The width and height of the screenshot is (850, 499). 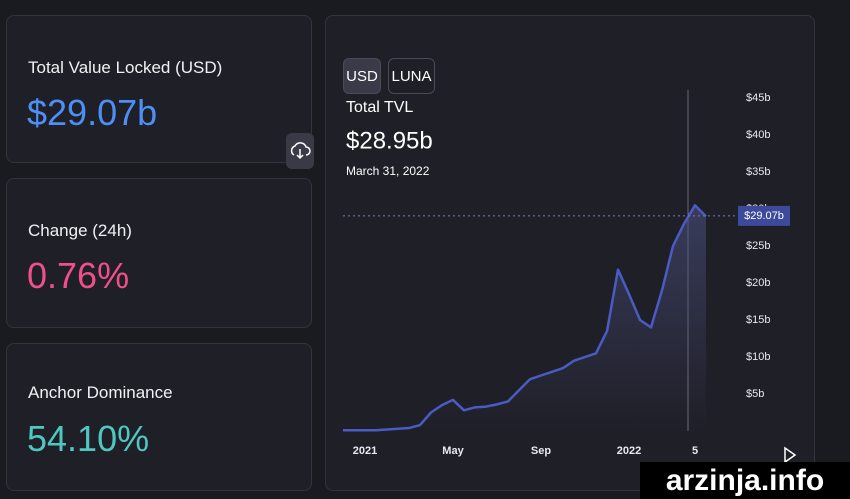 I want to click on x-tick-label: 2022, so click(x=629, y=451).